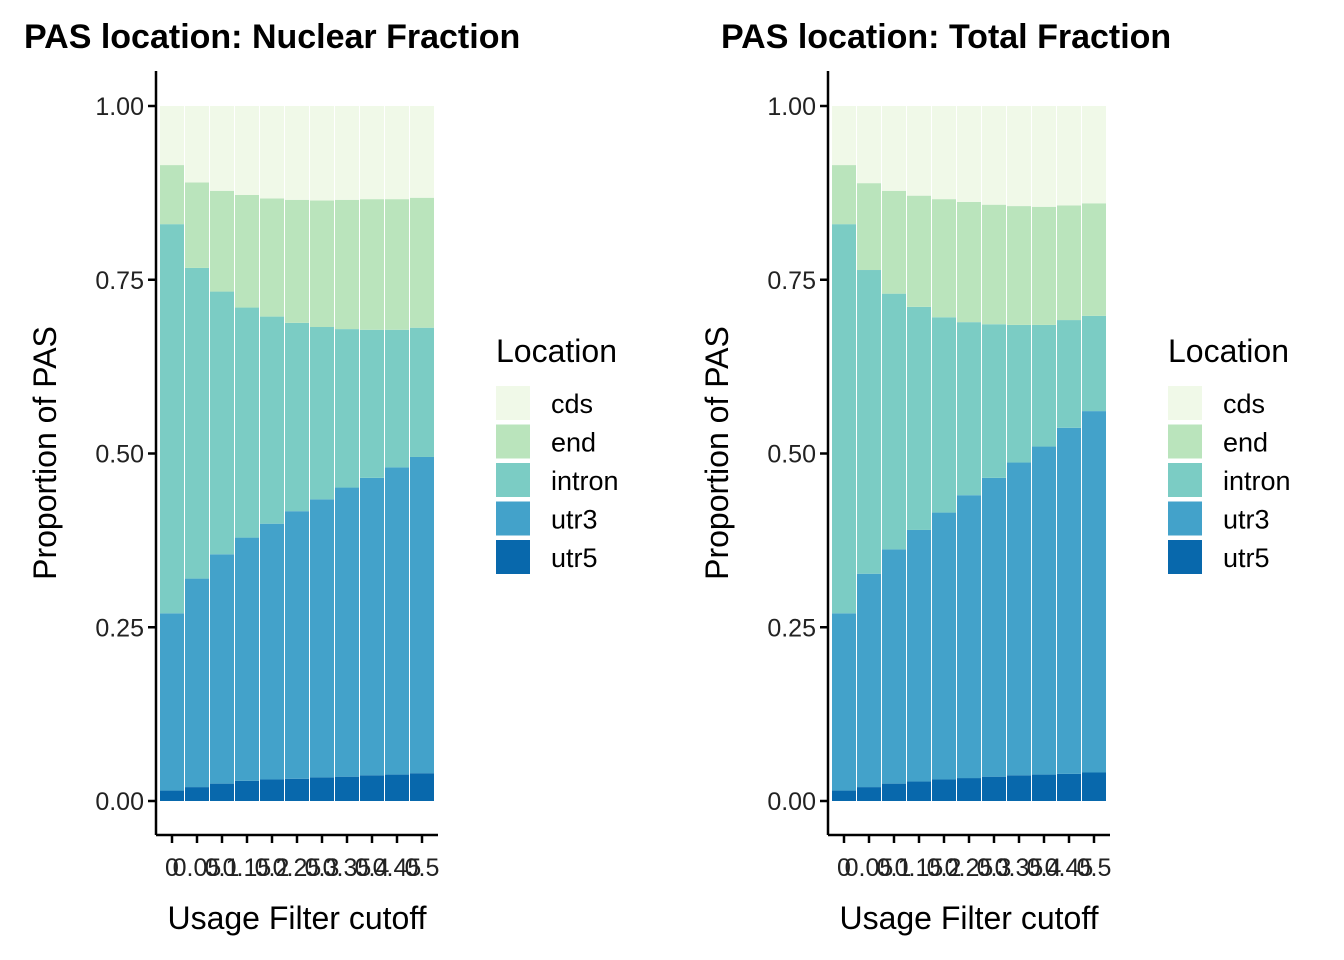 The image size is (1344, 960). What do you see at coordinates (347, 408) in the screenshot?
I see `bar-segment-intron-0.35` at bounding box center [347, 408].